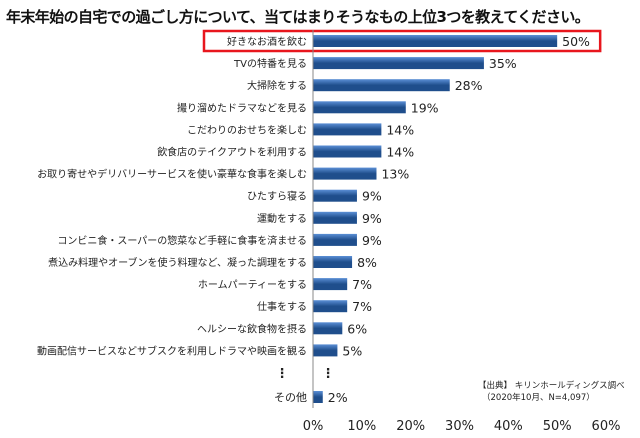 The height and width of the screenshot is (438, 640). I want to click on category-label: 煮込み料理やオーブンを使う料理など、凝った調理をする, so click(177, 262).